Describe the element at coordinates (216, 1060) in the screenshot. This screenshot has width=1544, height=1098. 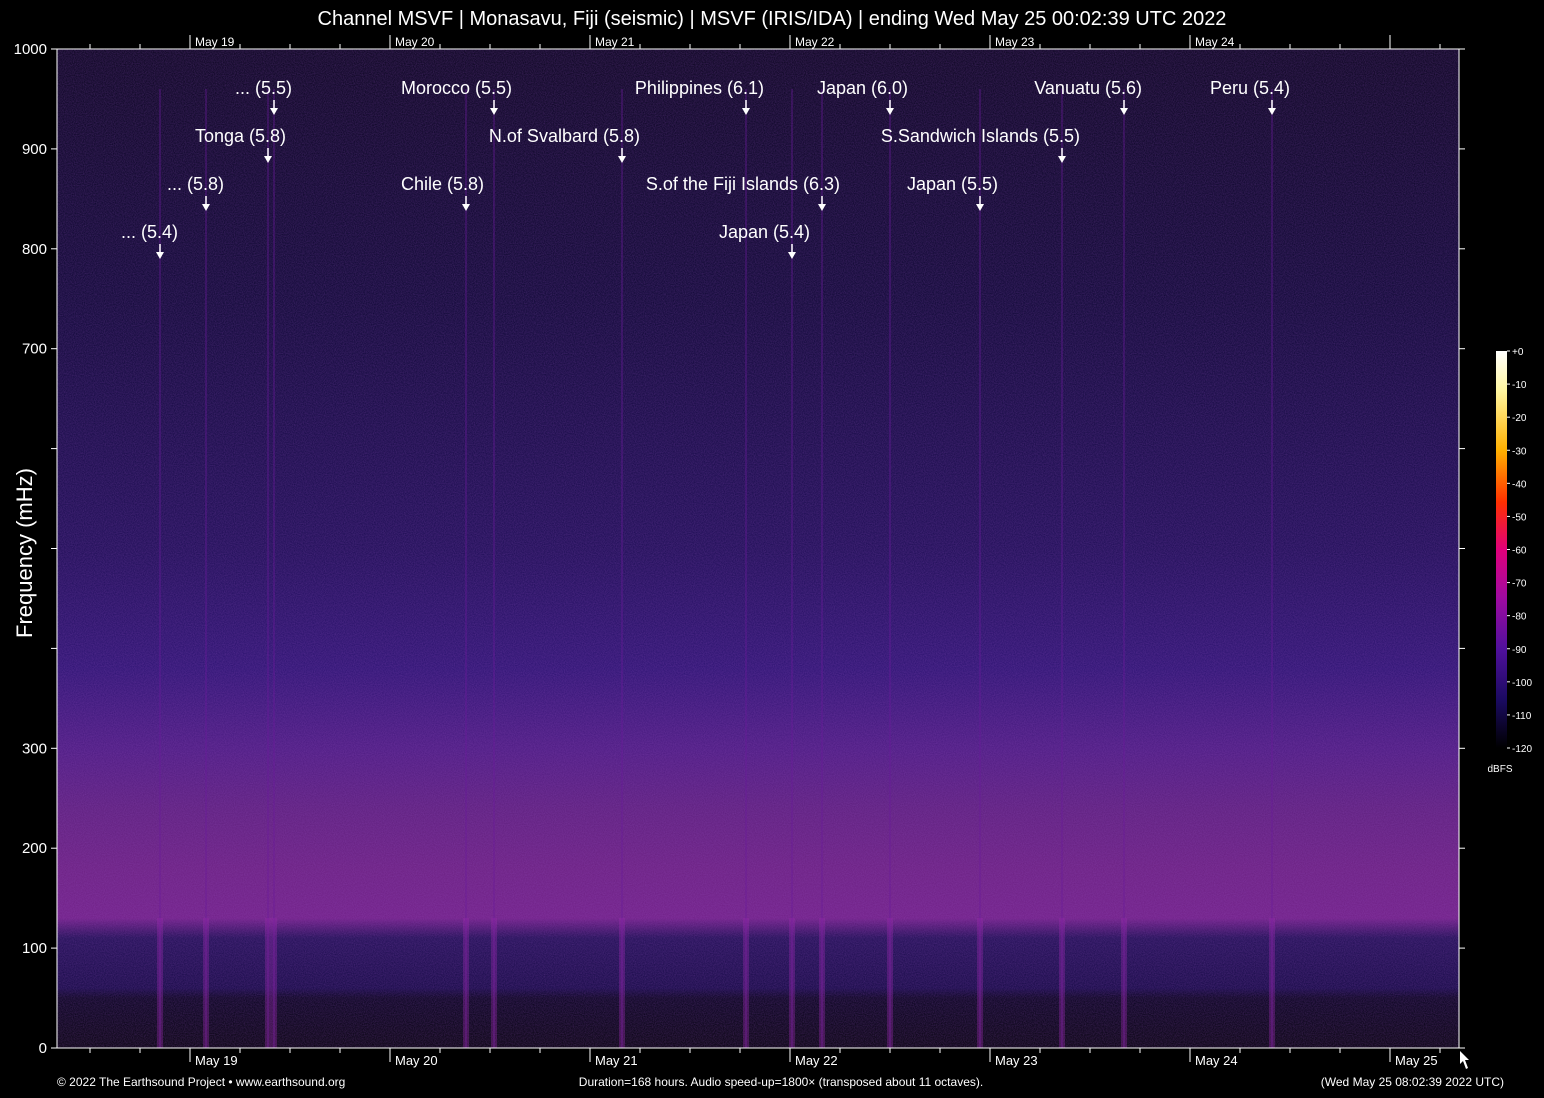
I see `x-tick-label-bottom: May 19` at that location.